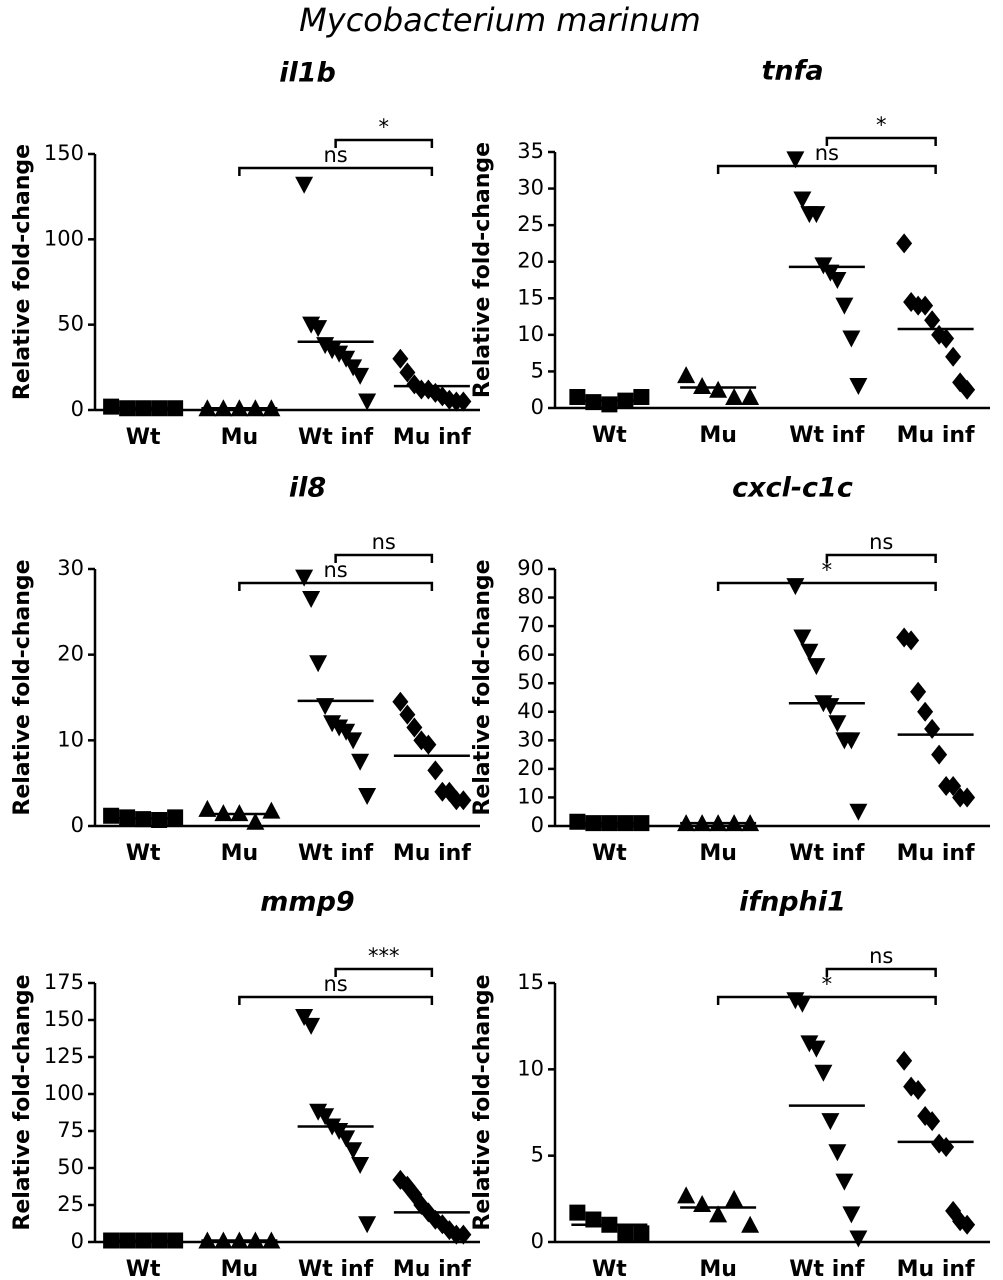  I want to click on chart-title: tnfa, so click(792, 71).